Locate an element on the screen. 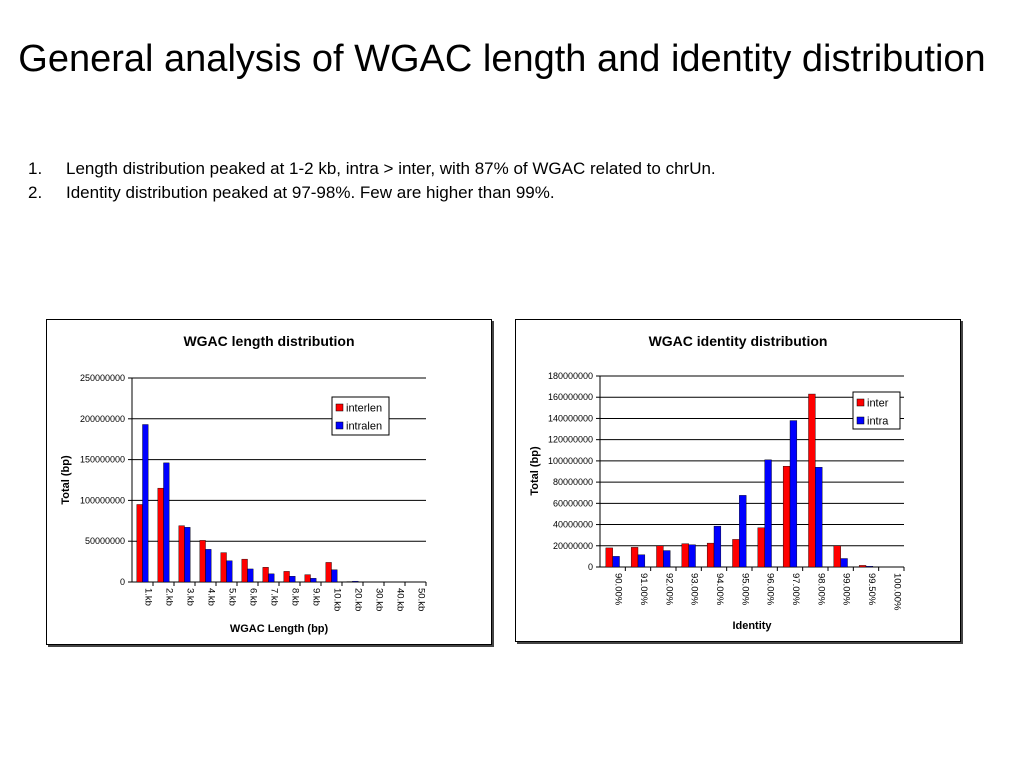 This screenshot has height=768, width=1024. x-tick-label: 93.00% is located at coordinates (694, 589).